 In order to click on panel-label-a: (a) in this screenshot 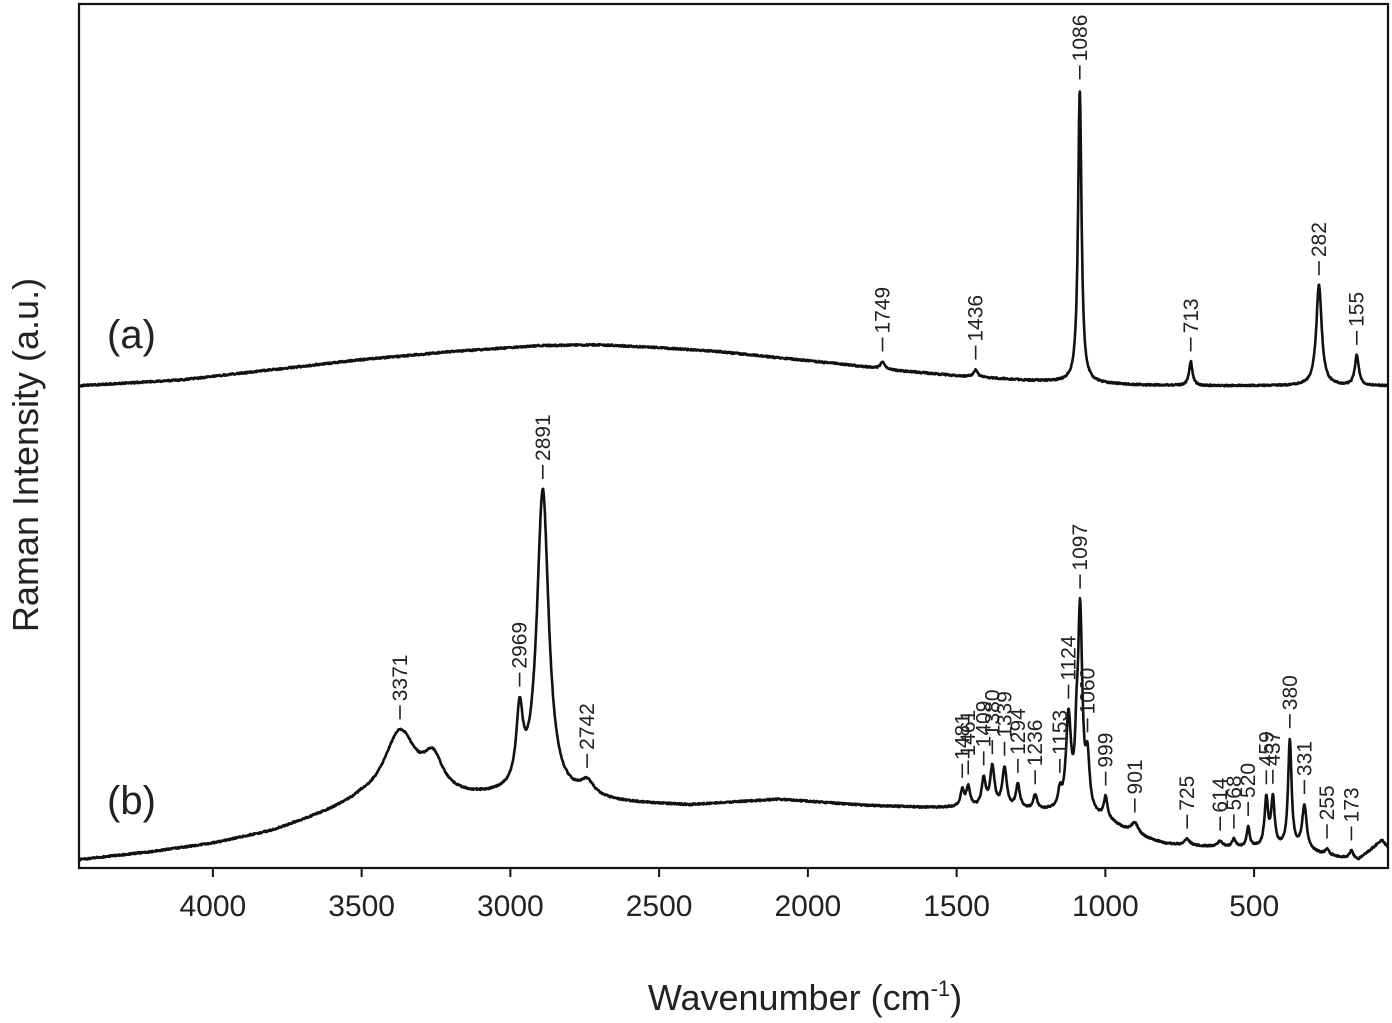, I will do `click(131, 335)`.